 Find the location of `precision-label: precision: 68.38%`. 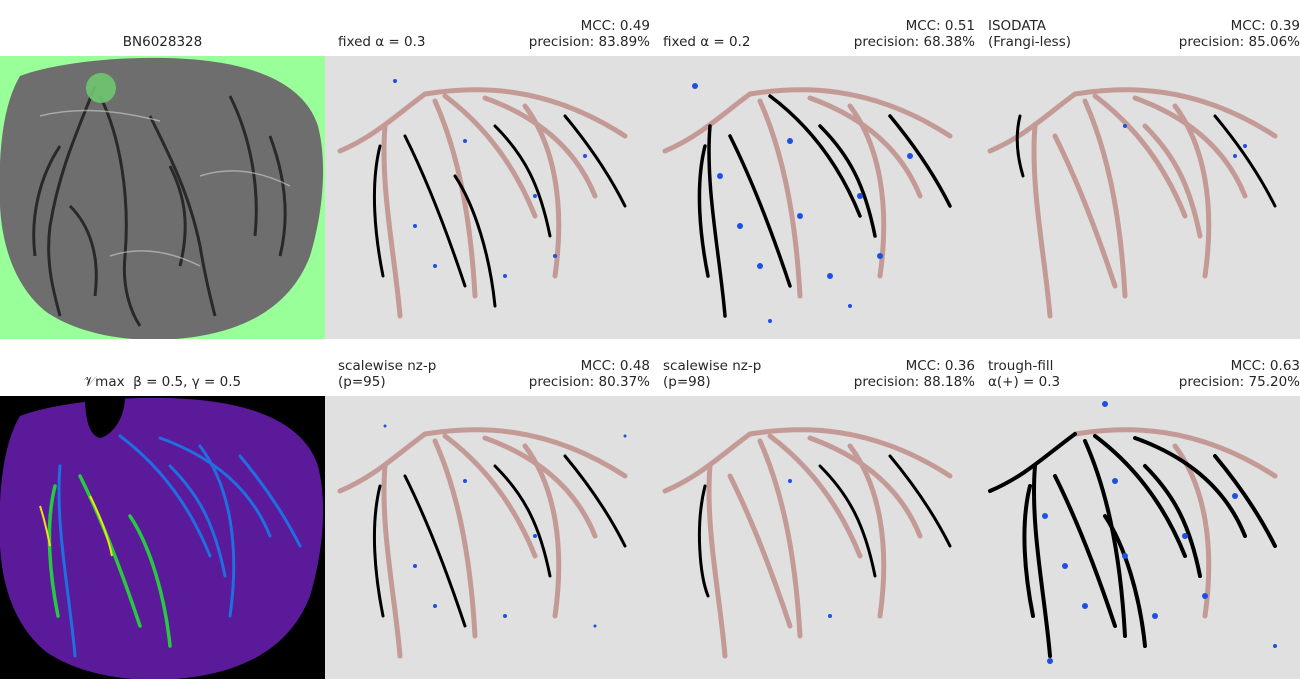

precision-label: precision: 68.38% is located at coordinates (914, 42).